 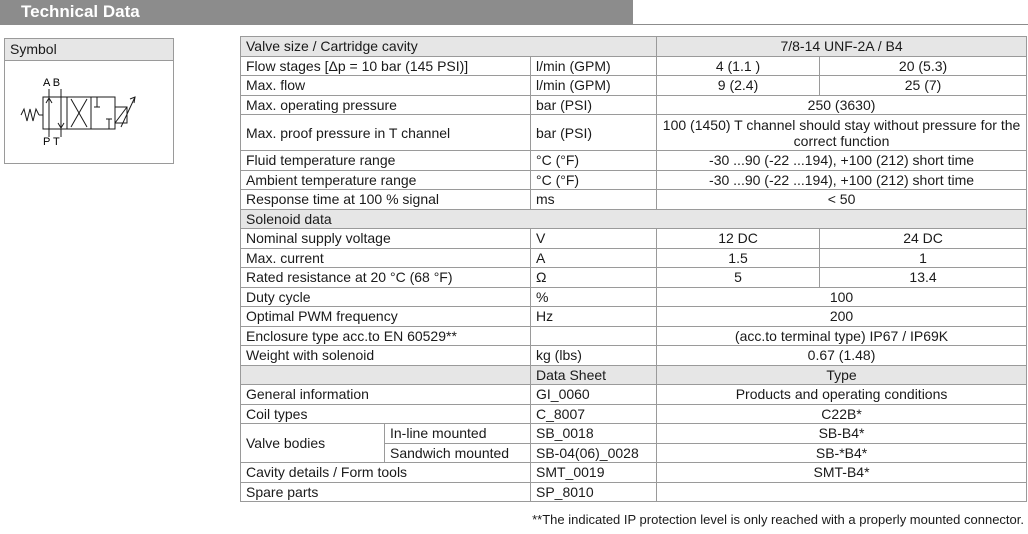 What do you see at coordinates (842, 413) in the screenshot?
I see `row-type: C22B*` at bounding box center [842, 413].